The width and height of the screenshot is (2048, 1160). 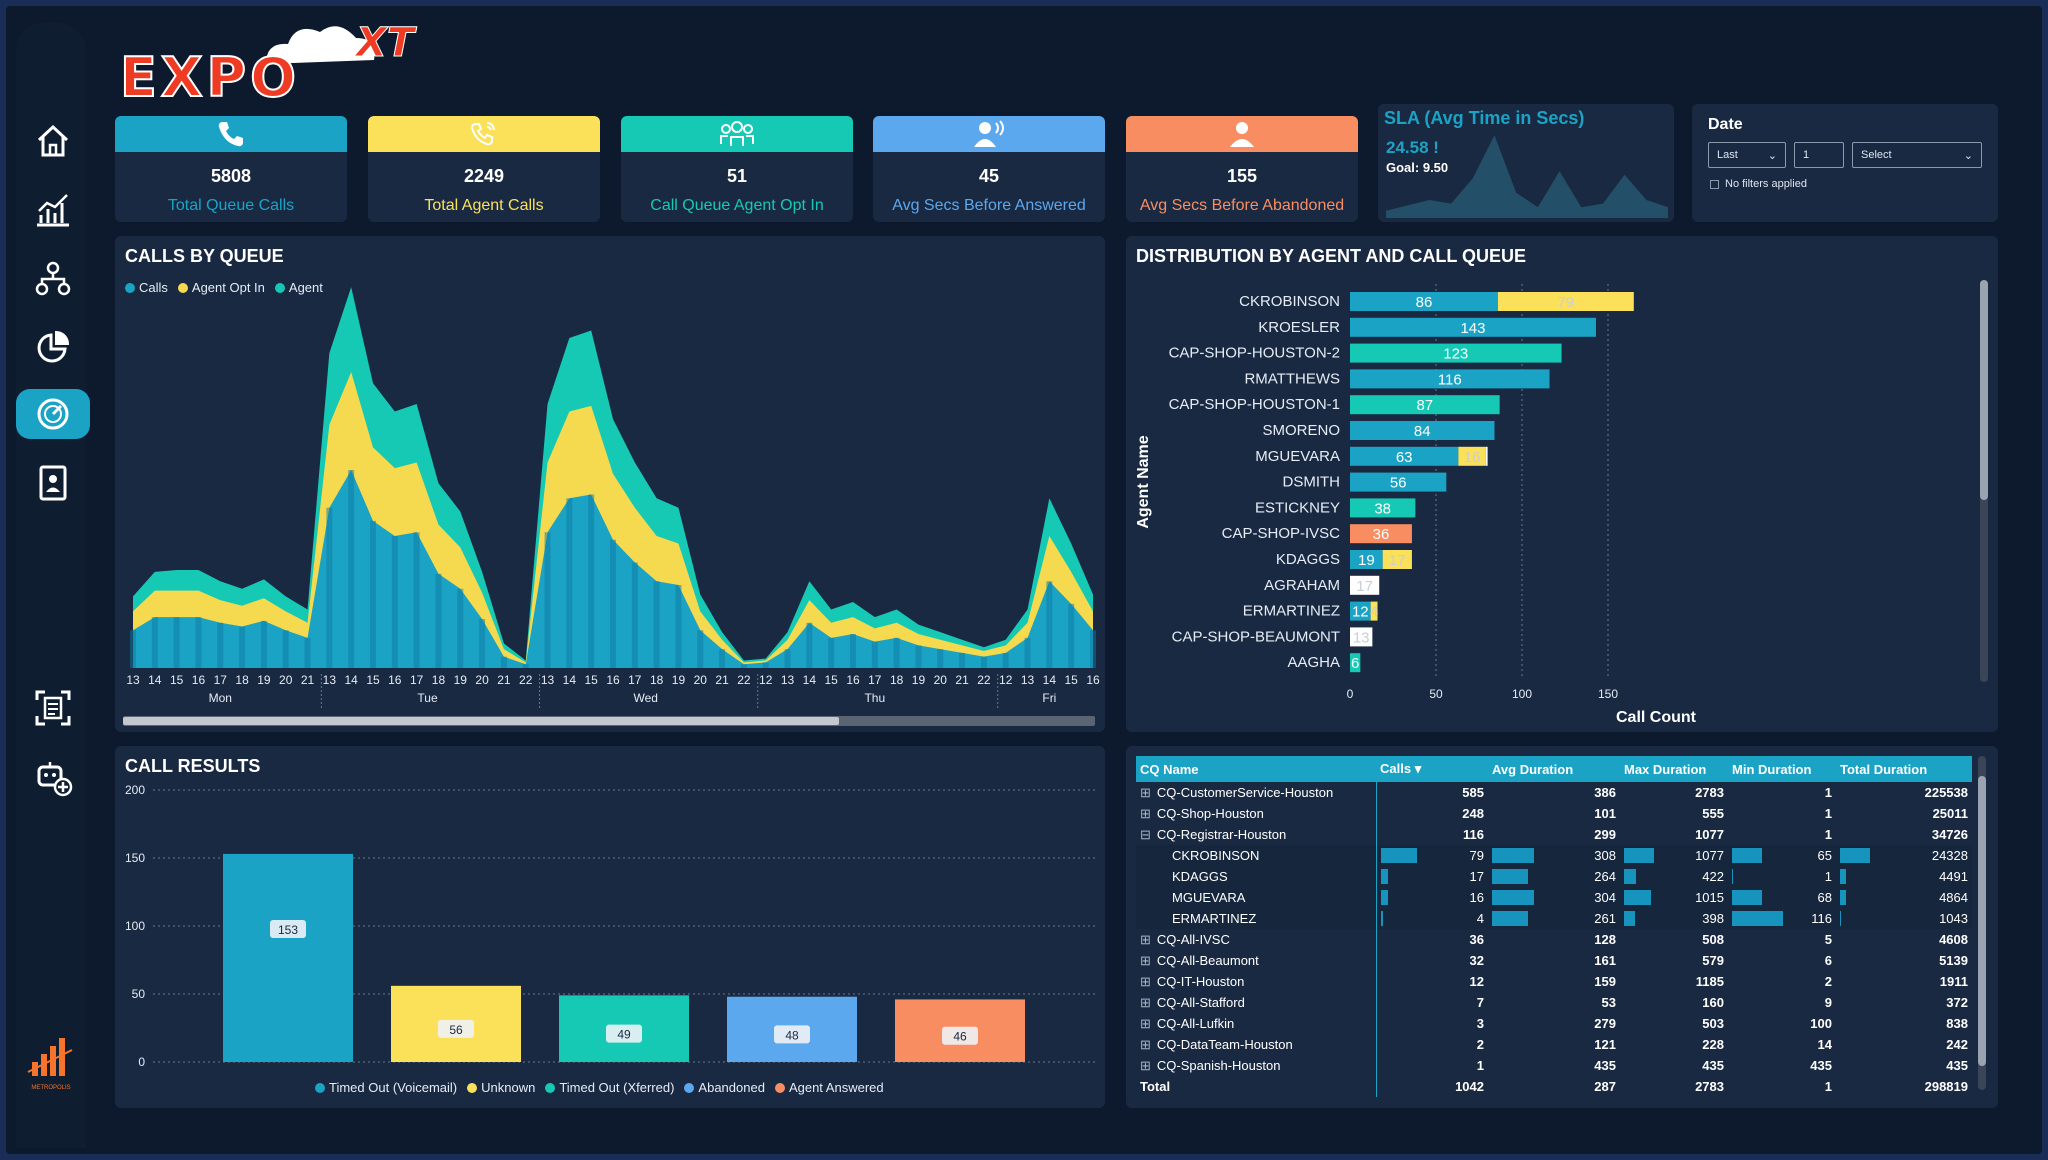 I want to click on legend-item-agent: Agent, so click(x=298, y=287).